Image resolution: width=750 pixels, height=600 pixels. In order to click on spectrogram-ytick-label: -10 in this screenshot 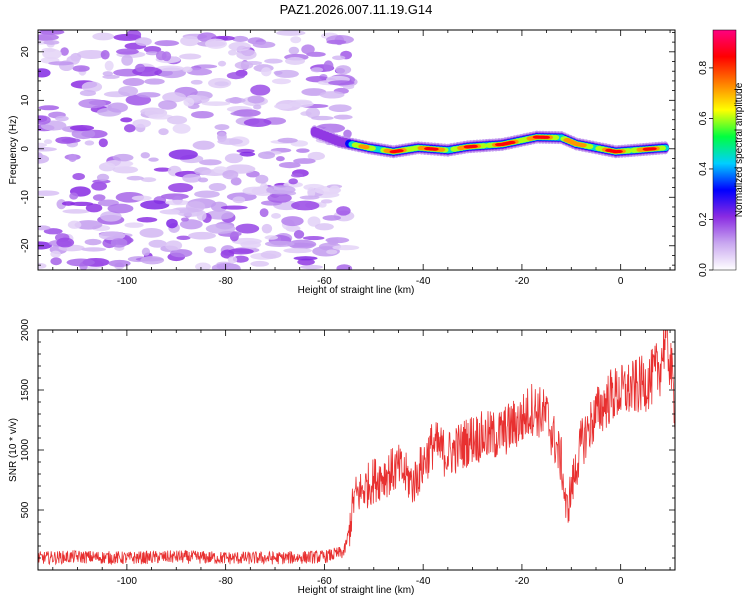, I will do `click(25, 197)`.